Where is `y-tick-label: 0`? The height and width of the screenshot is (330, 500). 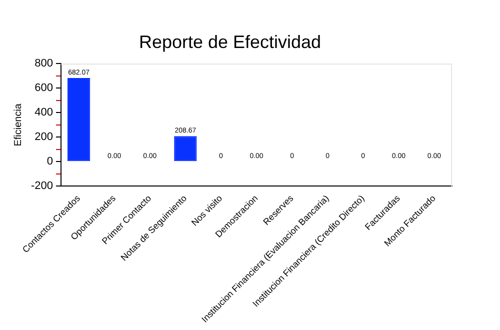
y-tick-label: 0 is located at coordinates (50, 162).